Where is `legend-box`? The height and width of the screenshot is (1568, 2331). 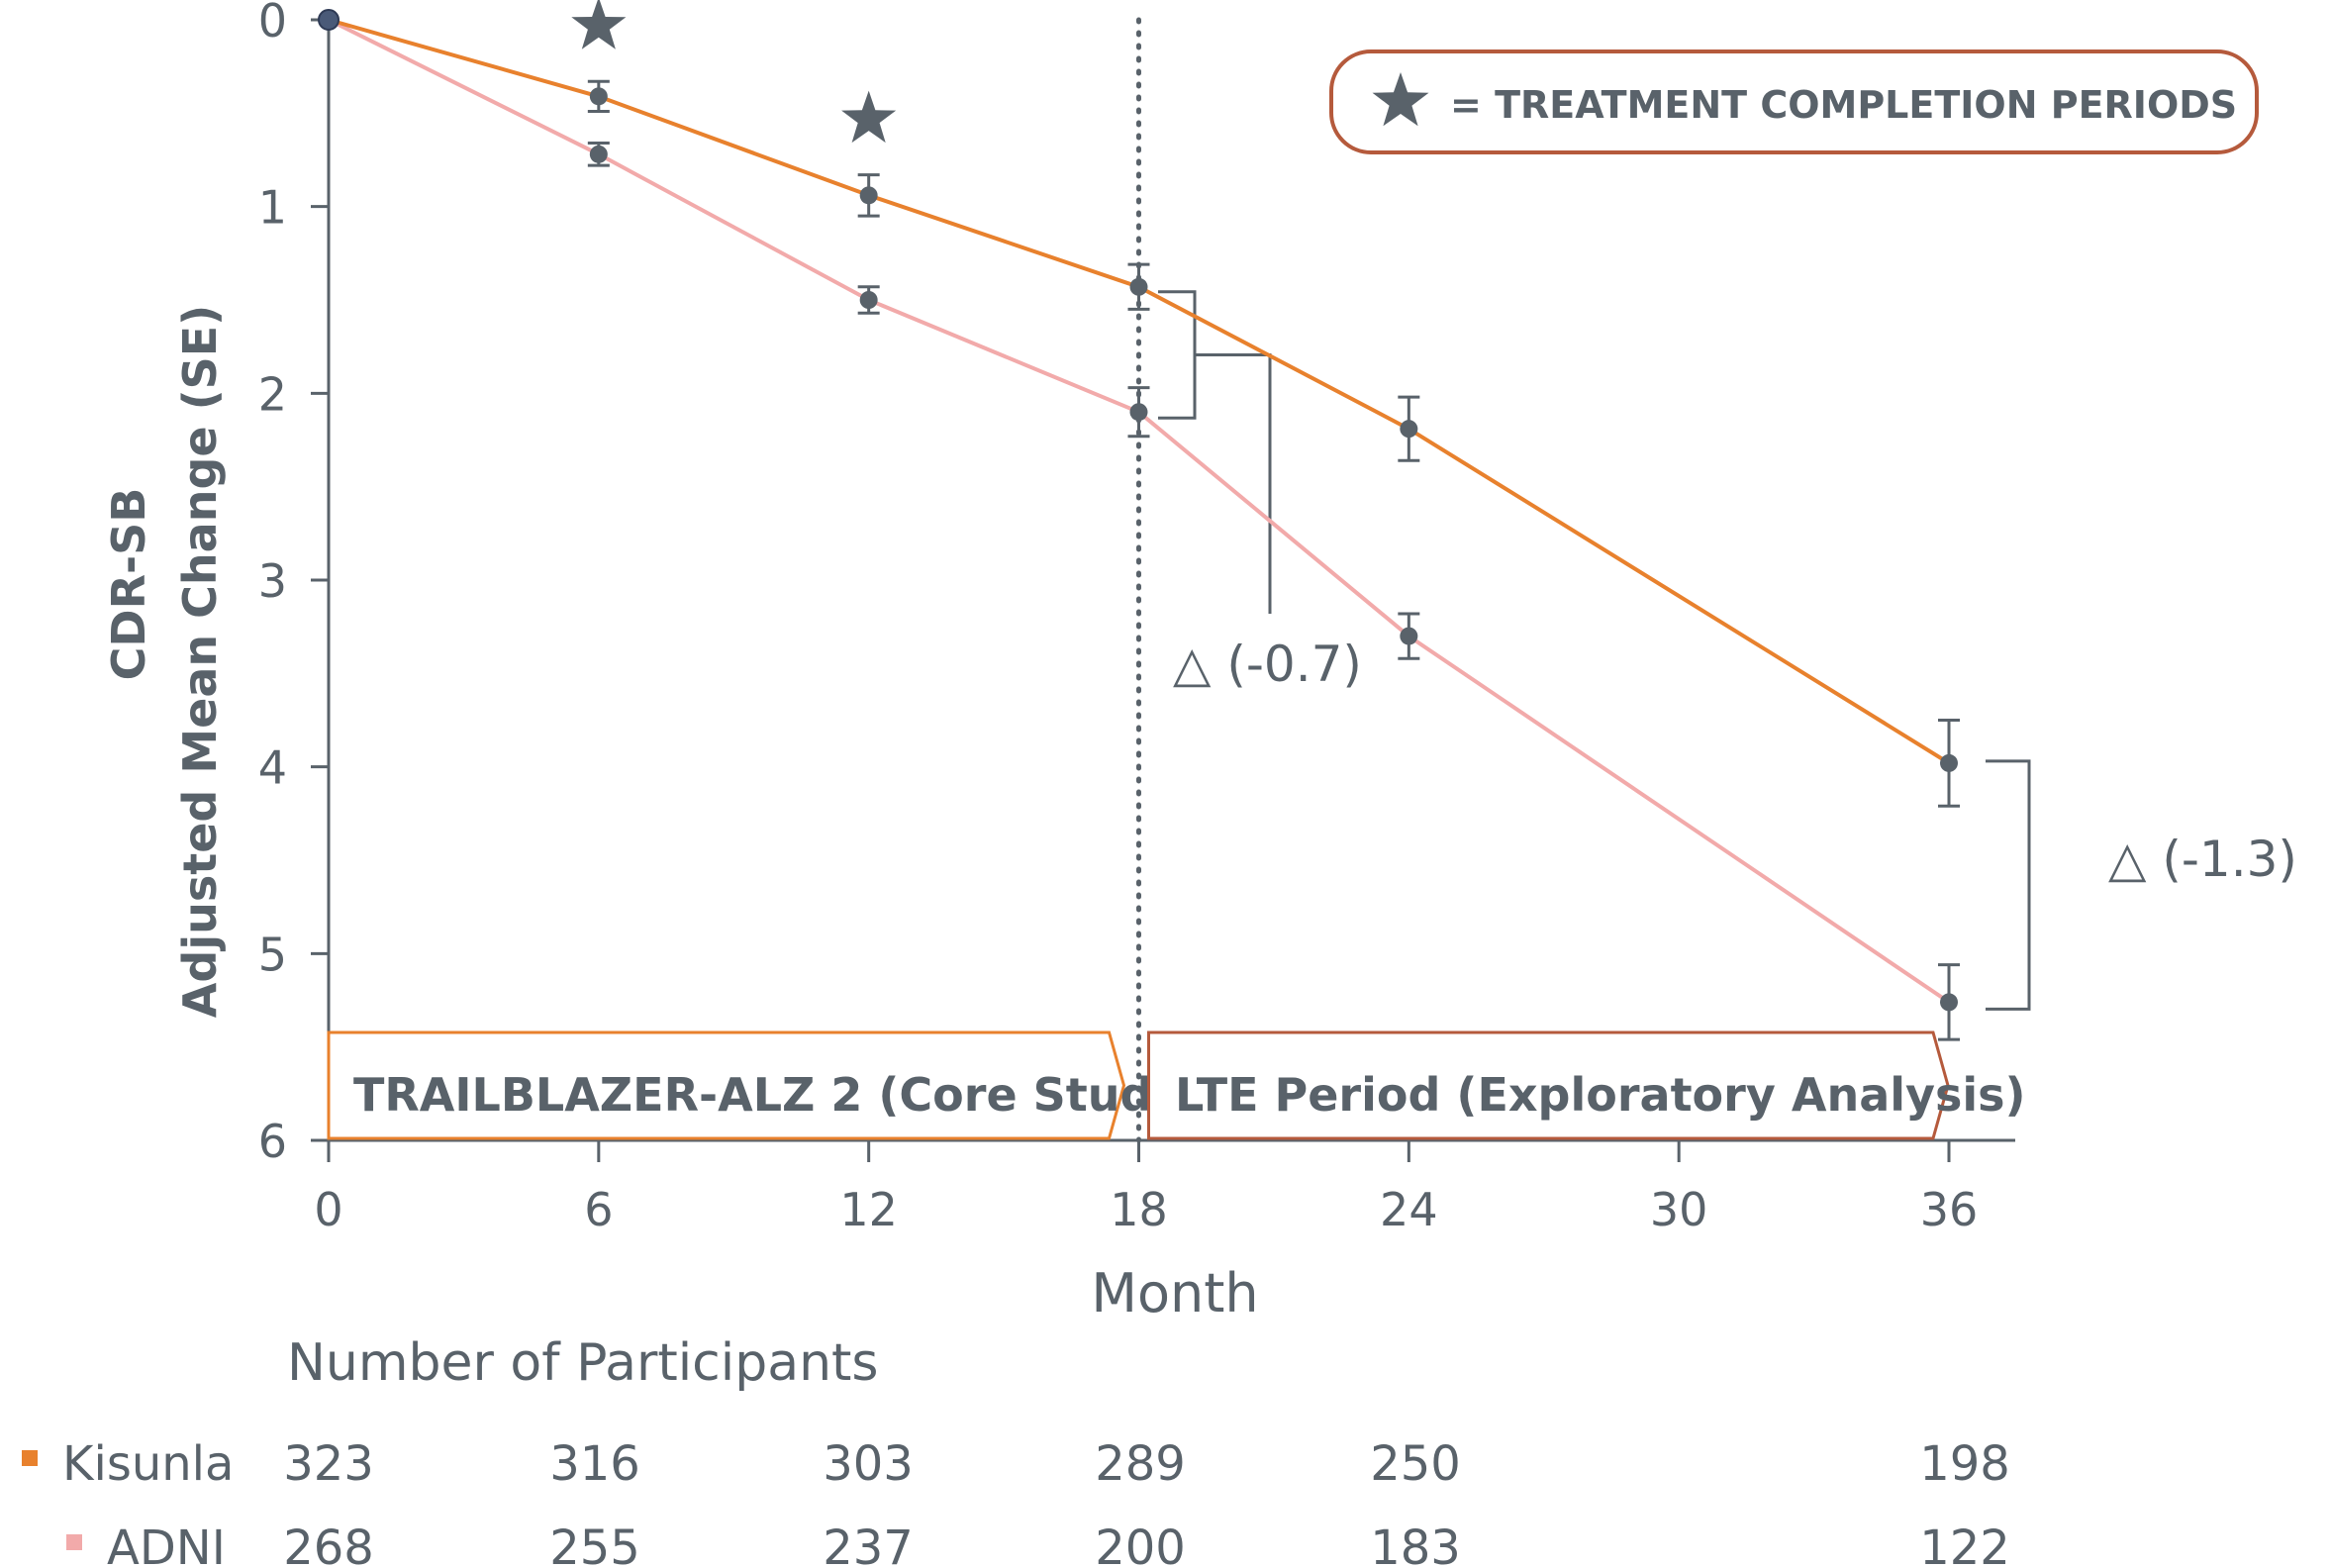
legend-box is located at coordinates (1794, 101).